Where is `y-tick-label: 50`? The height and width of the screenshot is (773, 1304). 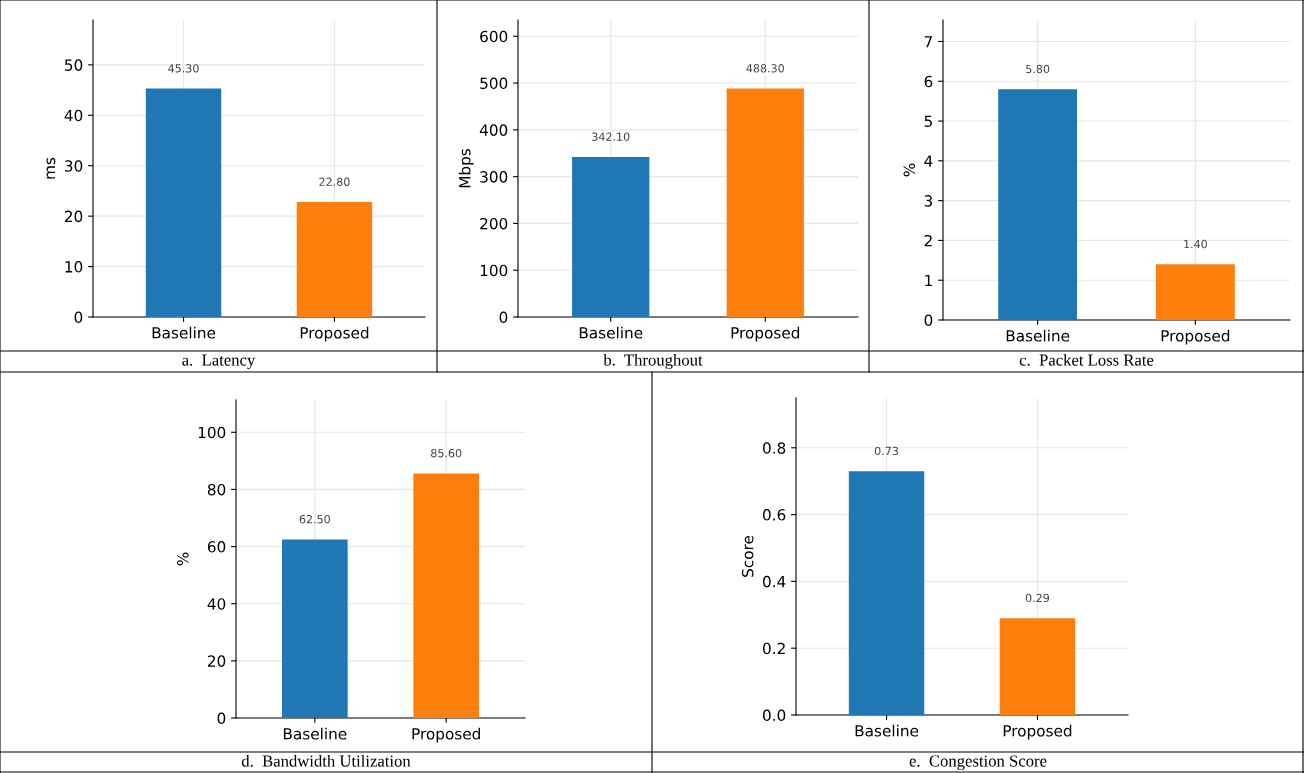
y-tick-label: 50 is located at coordinates (74, 65).